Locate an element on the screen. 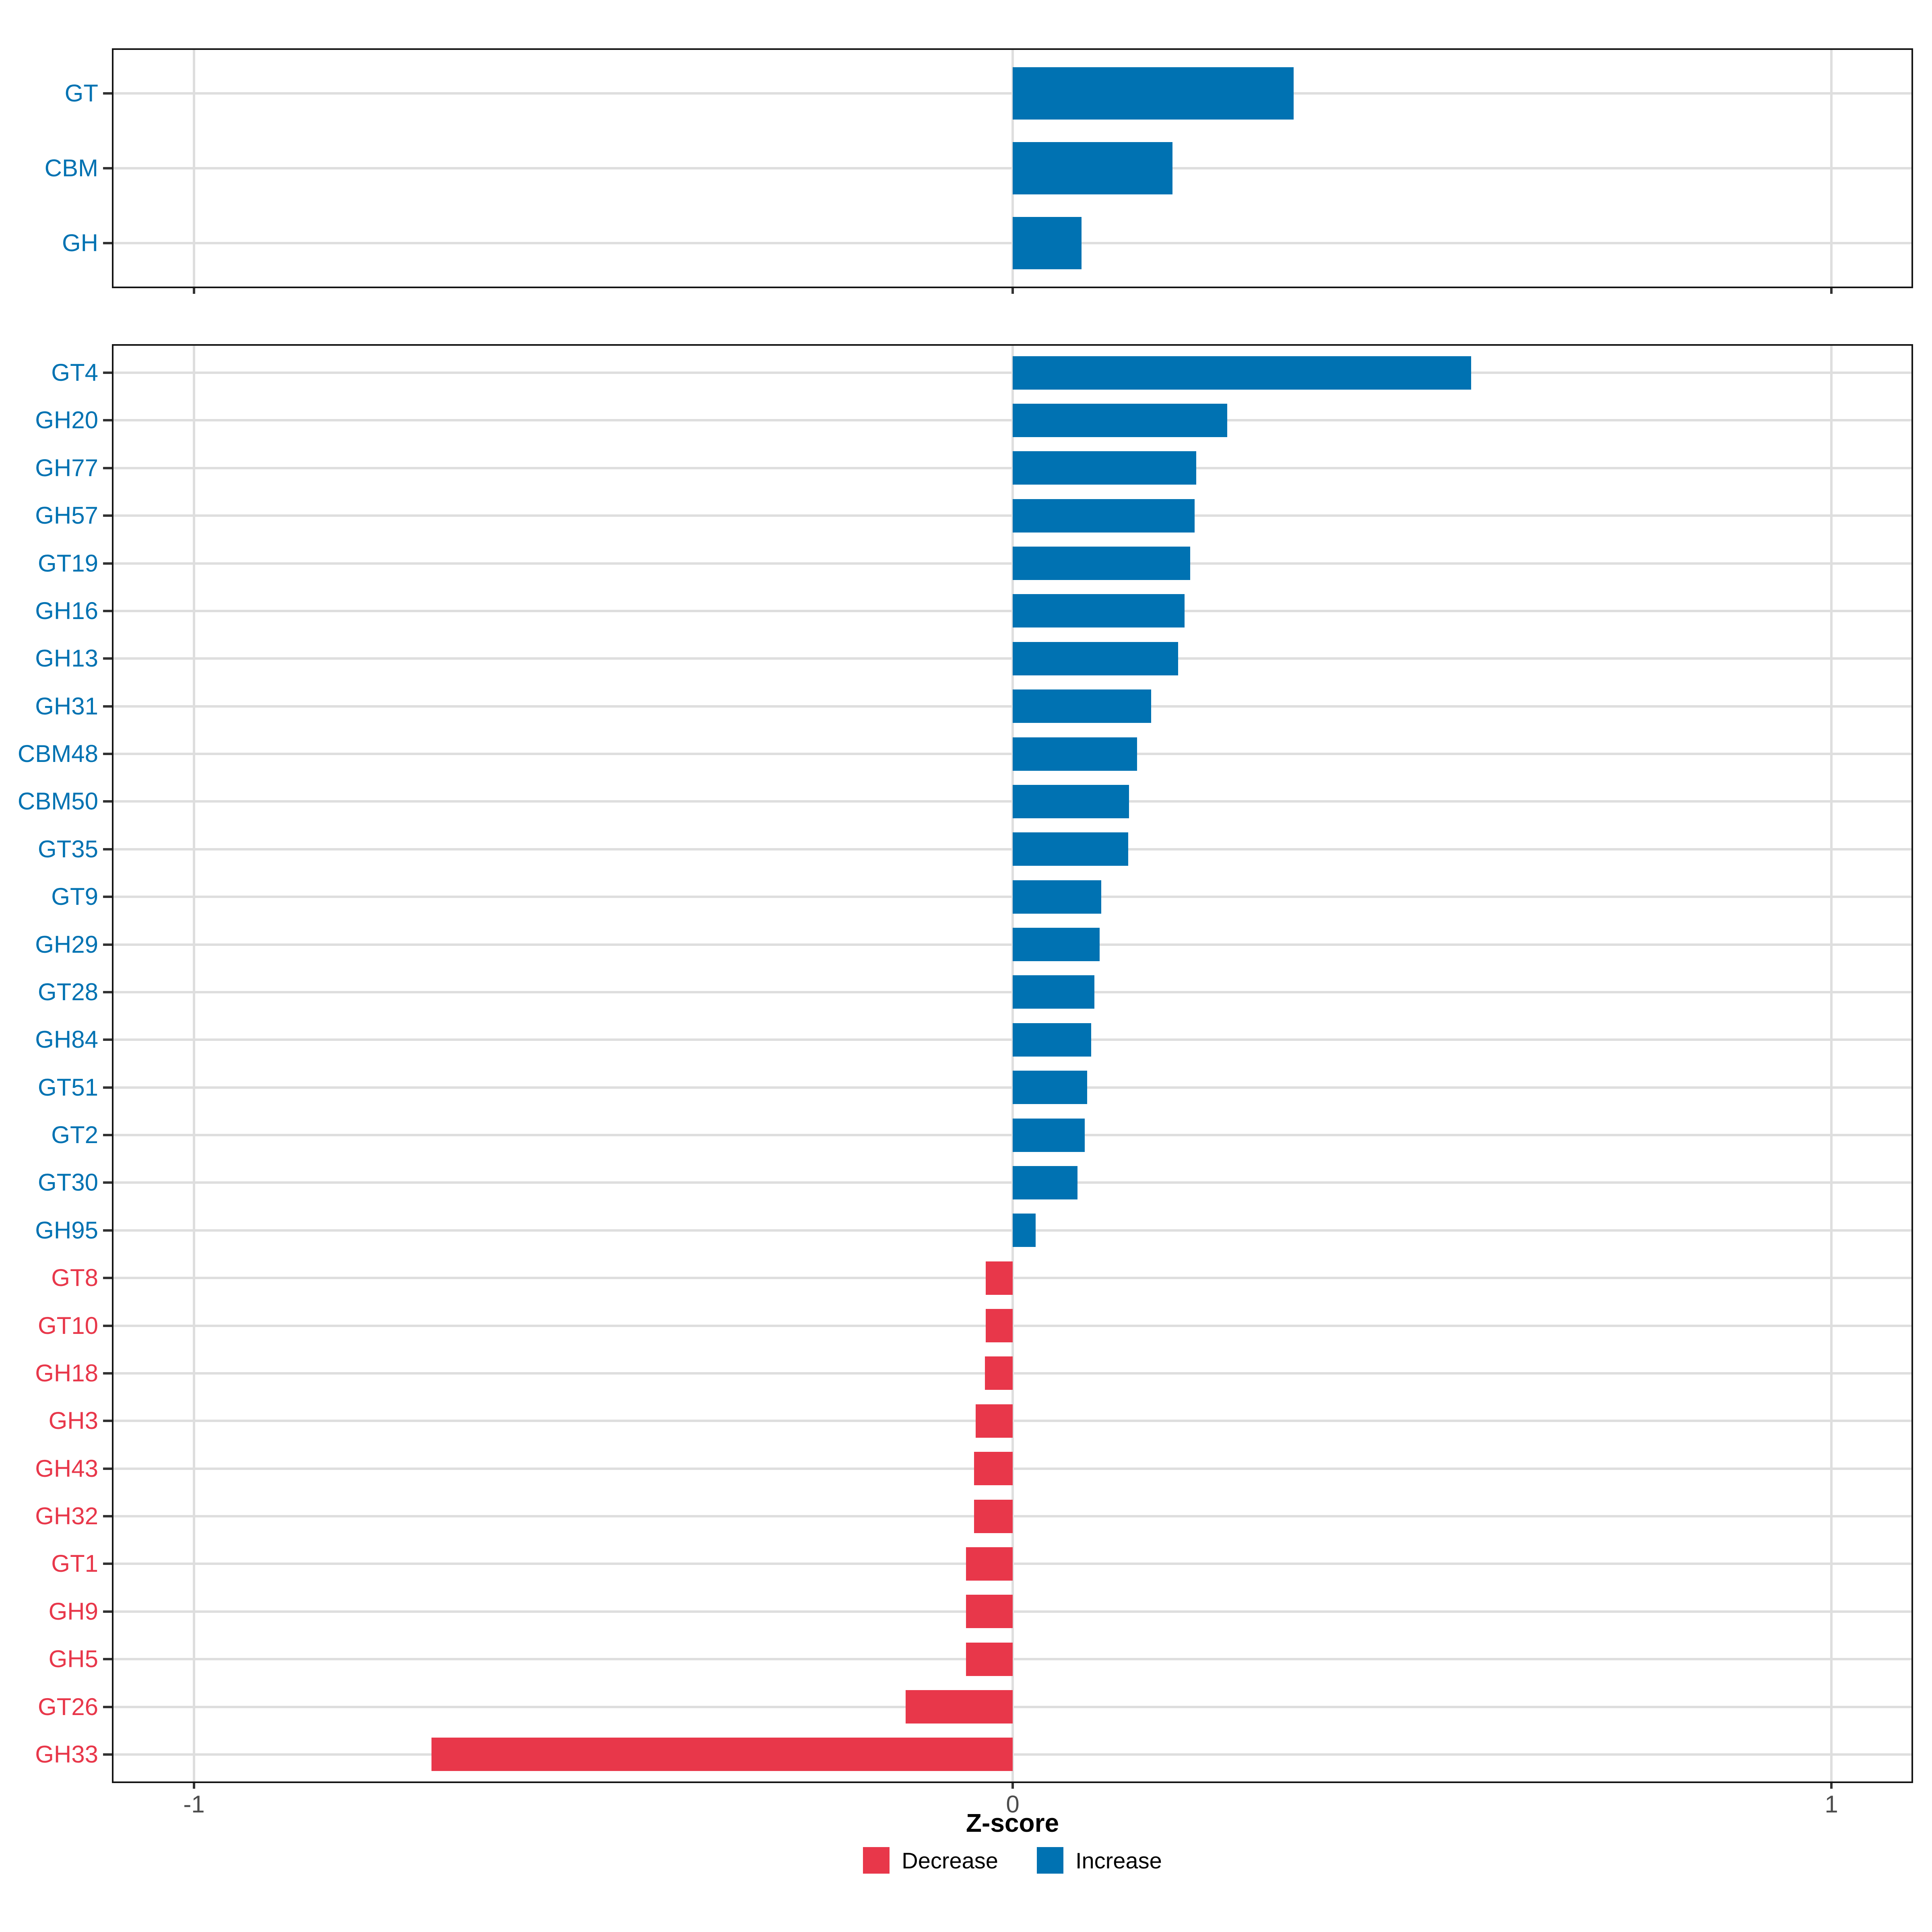 Image resolution: width=1932 pixels, height=1932 pixels. y-tick-GT10 is located at coordinates (107, 1325).